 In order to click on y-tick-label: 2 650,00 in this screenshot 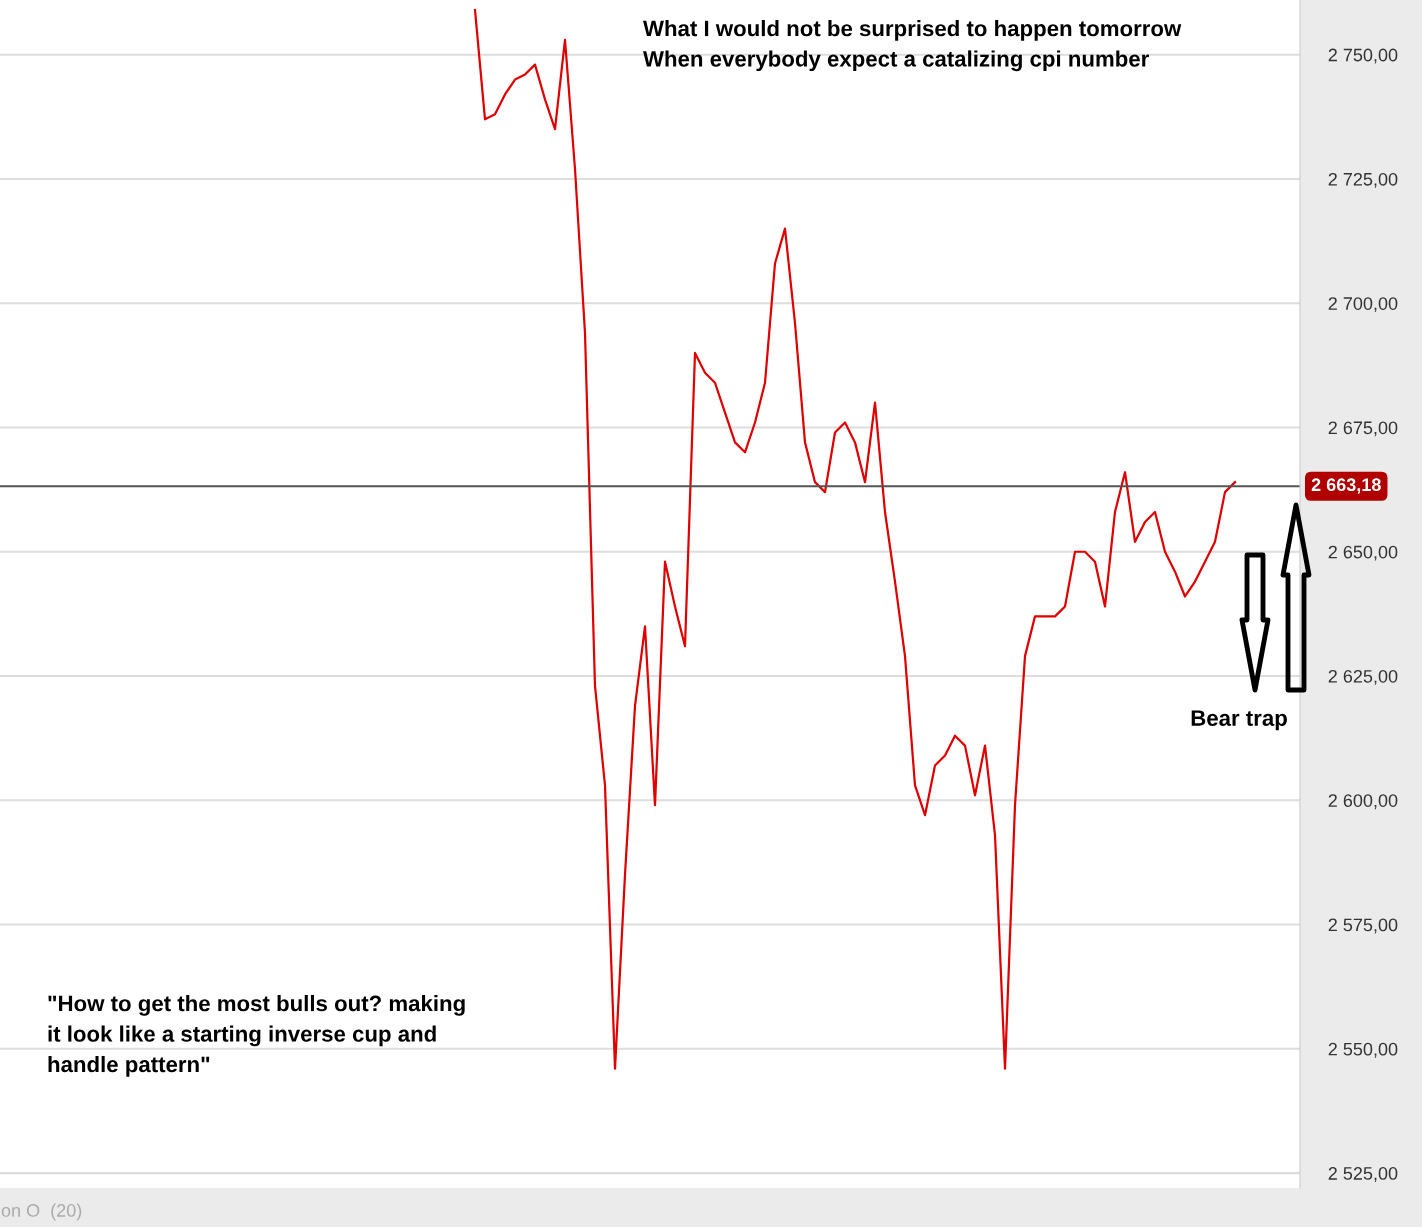, I will do `click(1363, 553)`.